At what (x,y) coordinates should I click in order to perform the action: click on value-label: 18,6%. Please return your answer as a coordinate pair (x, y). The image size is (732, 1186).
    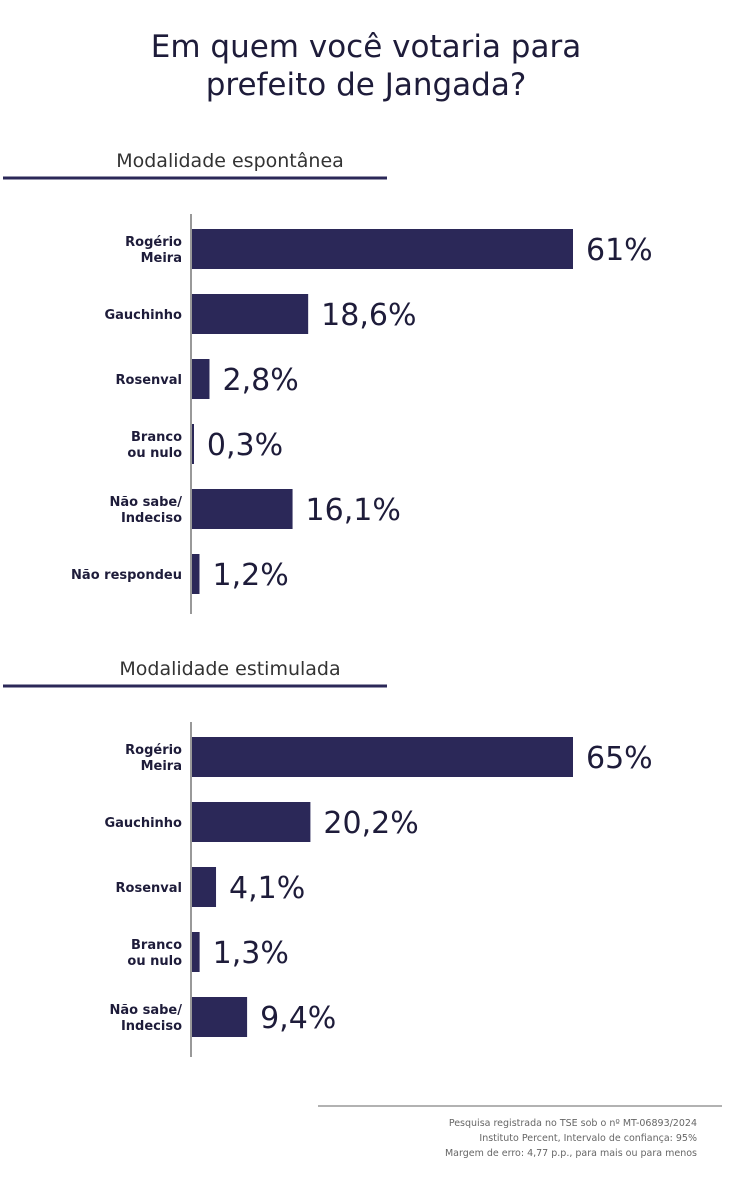
    Looking at the image, I should click on (368, 315).